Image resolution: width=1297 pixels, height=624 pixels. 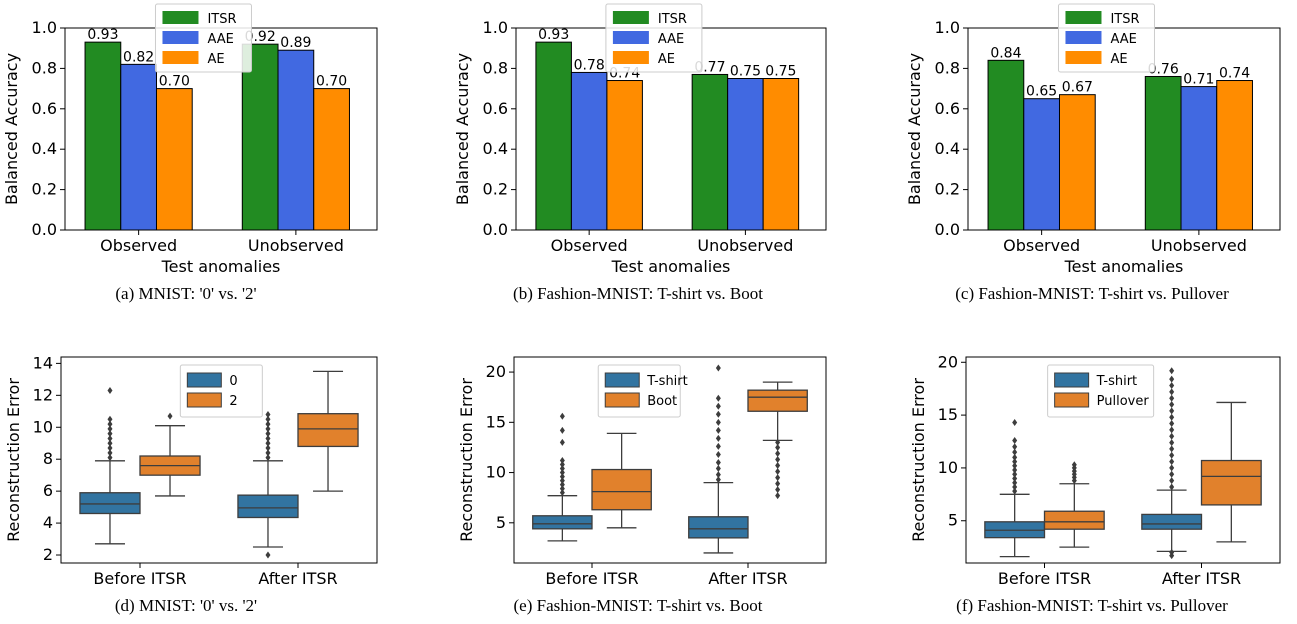 What do you see at coordinates (102, 35) in the screenshot?
I see `bar-value-label: 0.93` at bounding box center [102, 35].